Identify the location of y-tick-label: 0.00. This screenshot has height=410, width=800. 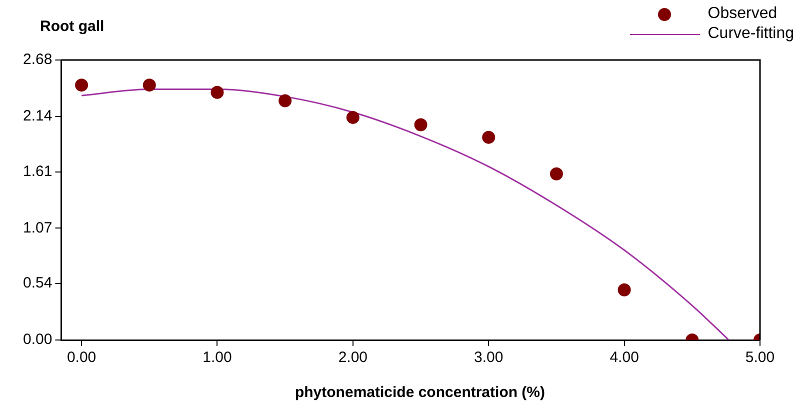
(37, 339).